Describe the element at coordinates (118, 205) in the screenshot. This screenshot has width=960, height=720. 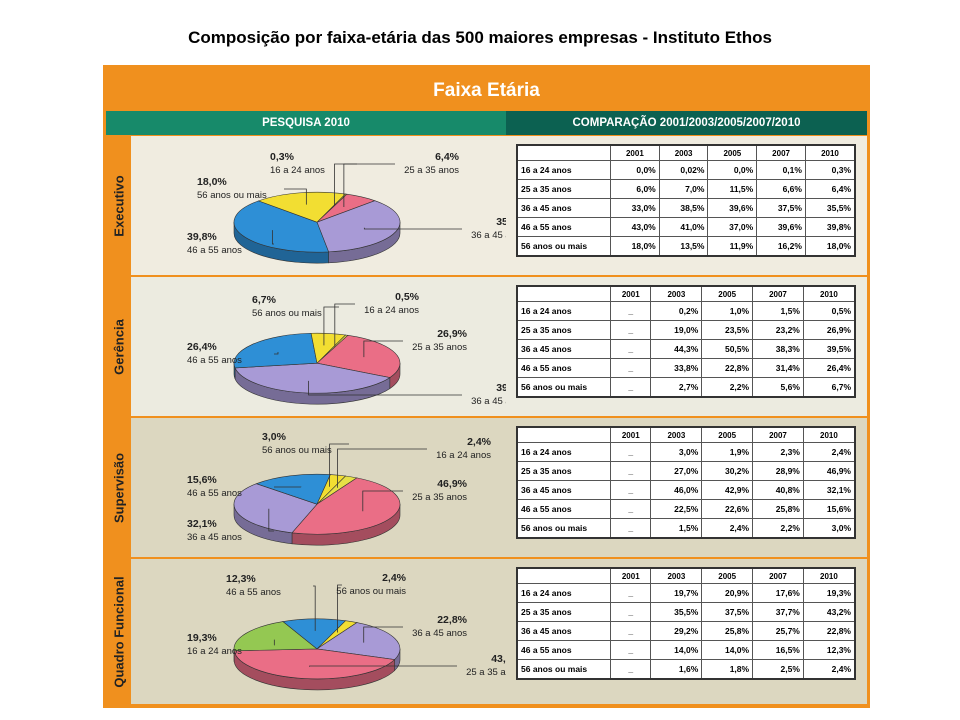
I see `group-label: Executivo` at that location.